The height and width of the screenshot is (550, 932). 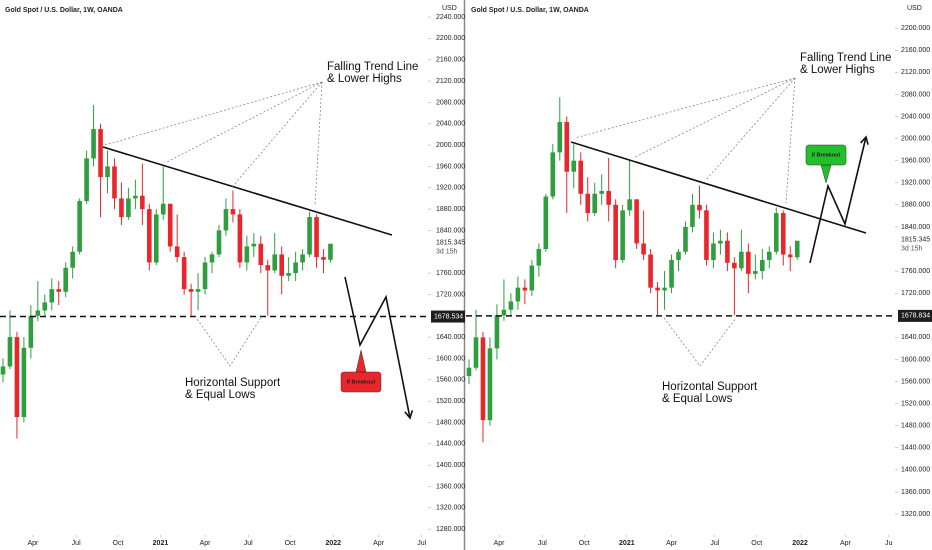 What do you see at coordinates (915, 138) in the screenshot?
I see `y-tick-label: 2000.000` at bounding box center [915, 138].